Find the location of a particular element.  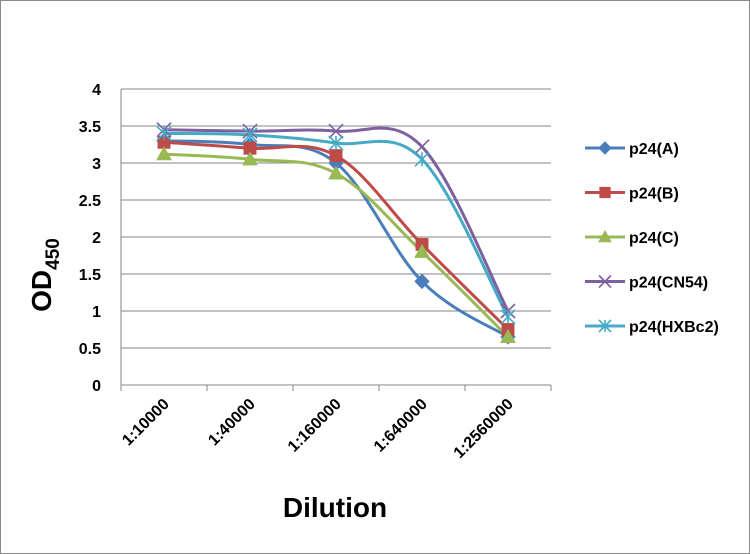

legend-label: p24(A) is located at coordinates (654, 149).